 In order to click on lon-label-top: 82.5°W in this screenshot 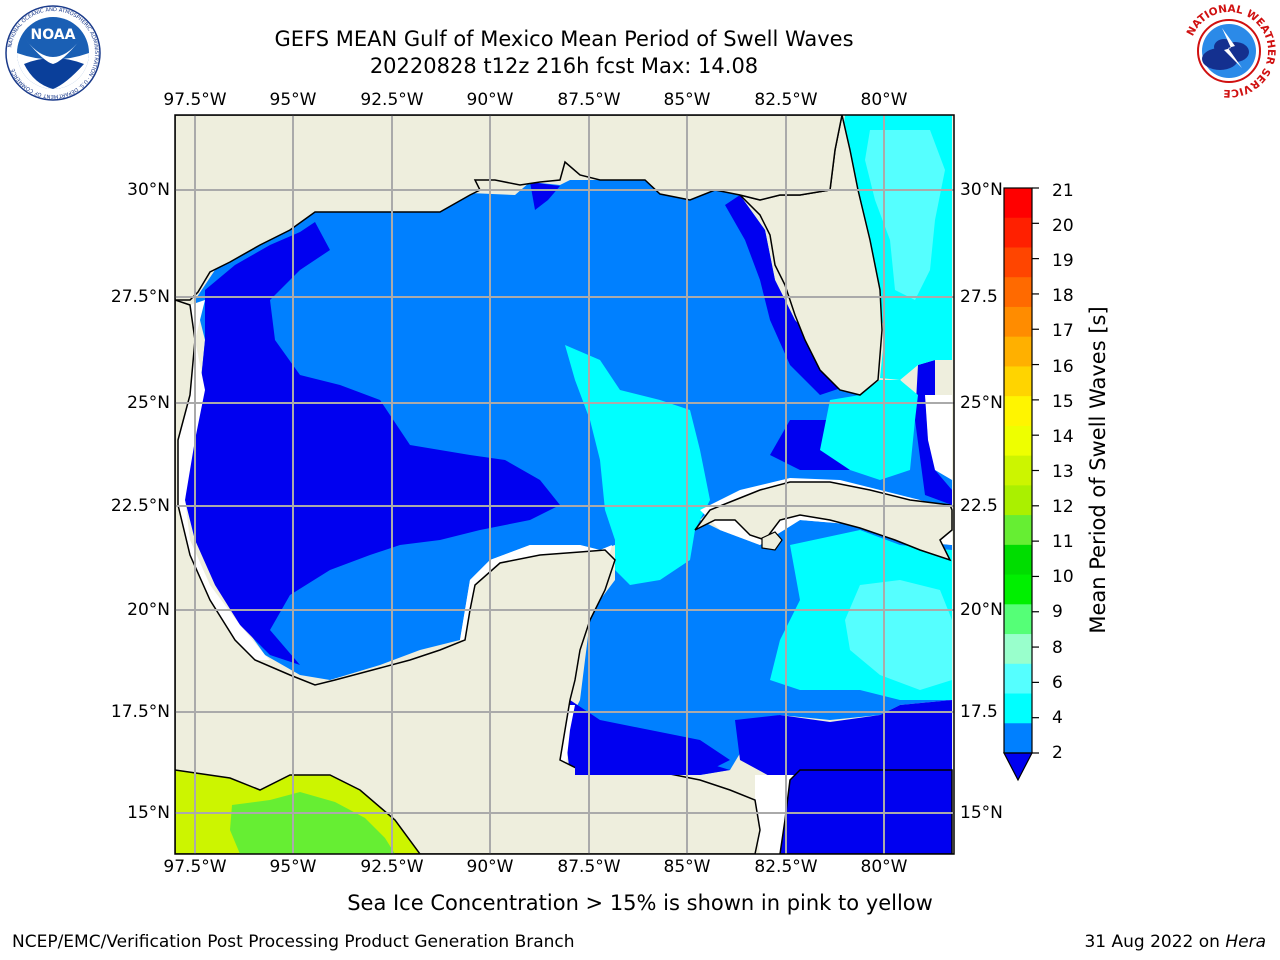, I will do `click(786, 100)`.